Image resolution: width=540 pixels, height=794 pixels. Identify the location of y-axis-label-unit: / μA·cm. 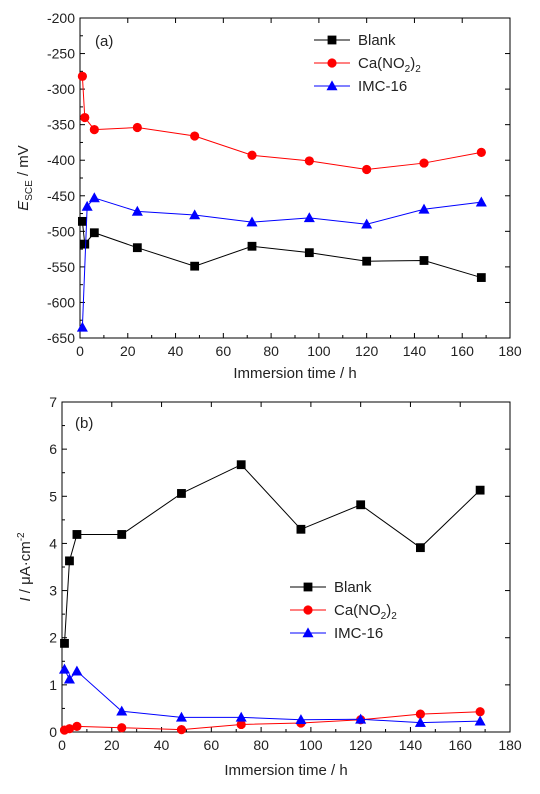
(25, 569).